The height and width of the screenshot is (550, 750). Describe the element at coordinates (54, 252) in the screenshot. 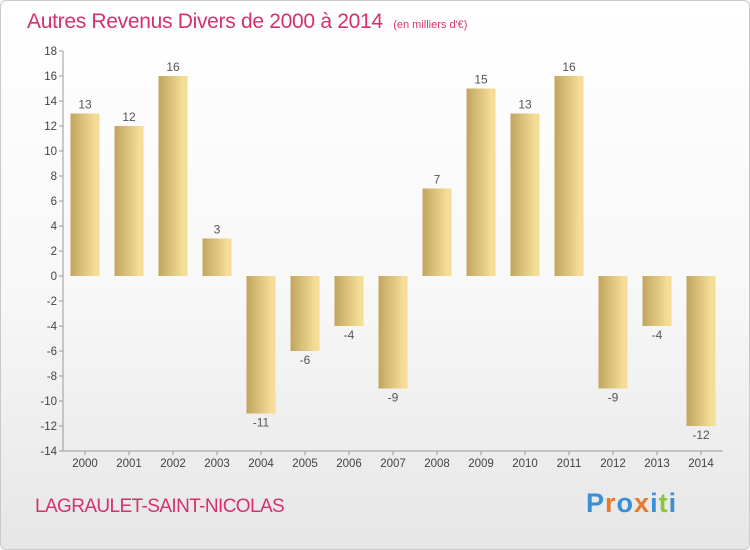

I see `y-tick-label: 2` at that location.